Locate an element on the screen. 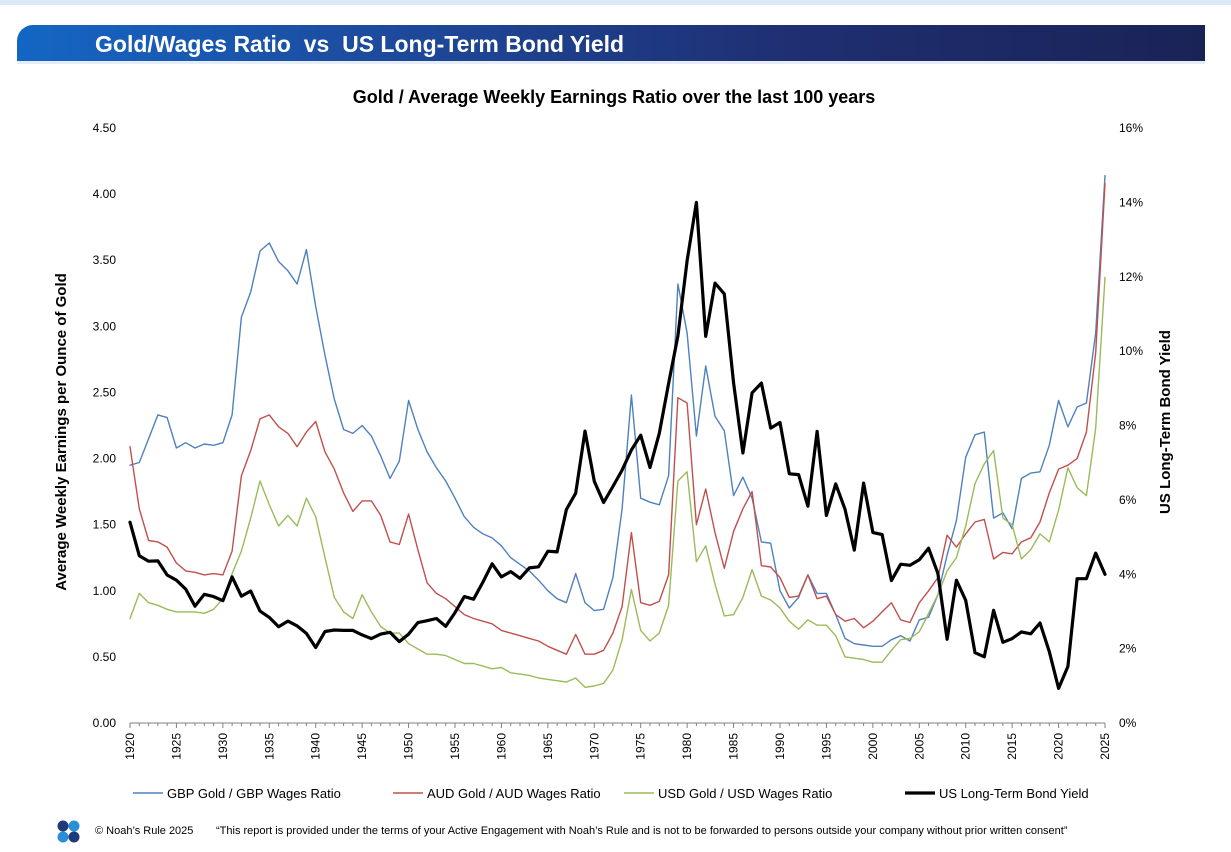 The image size is (1231, 852). x-tick-label: 2010 is located at coordinates (966, 746).